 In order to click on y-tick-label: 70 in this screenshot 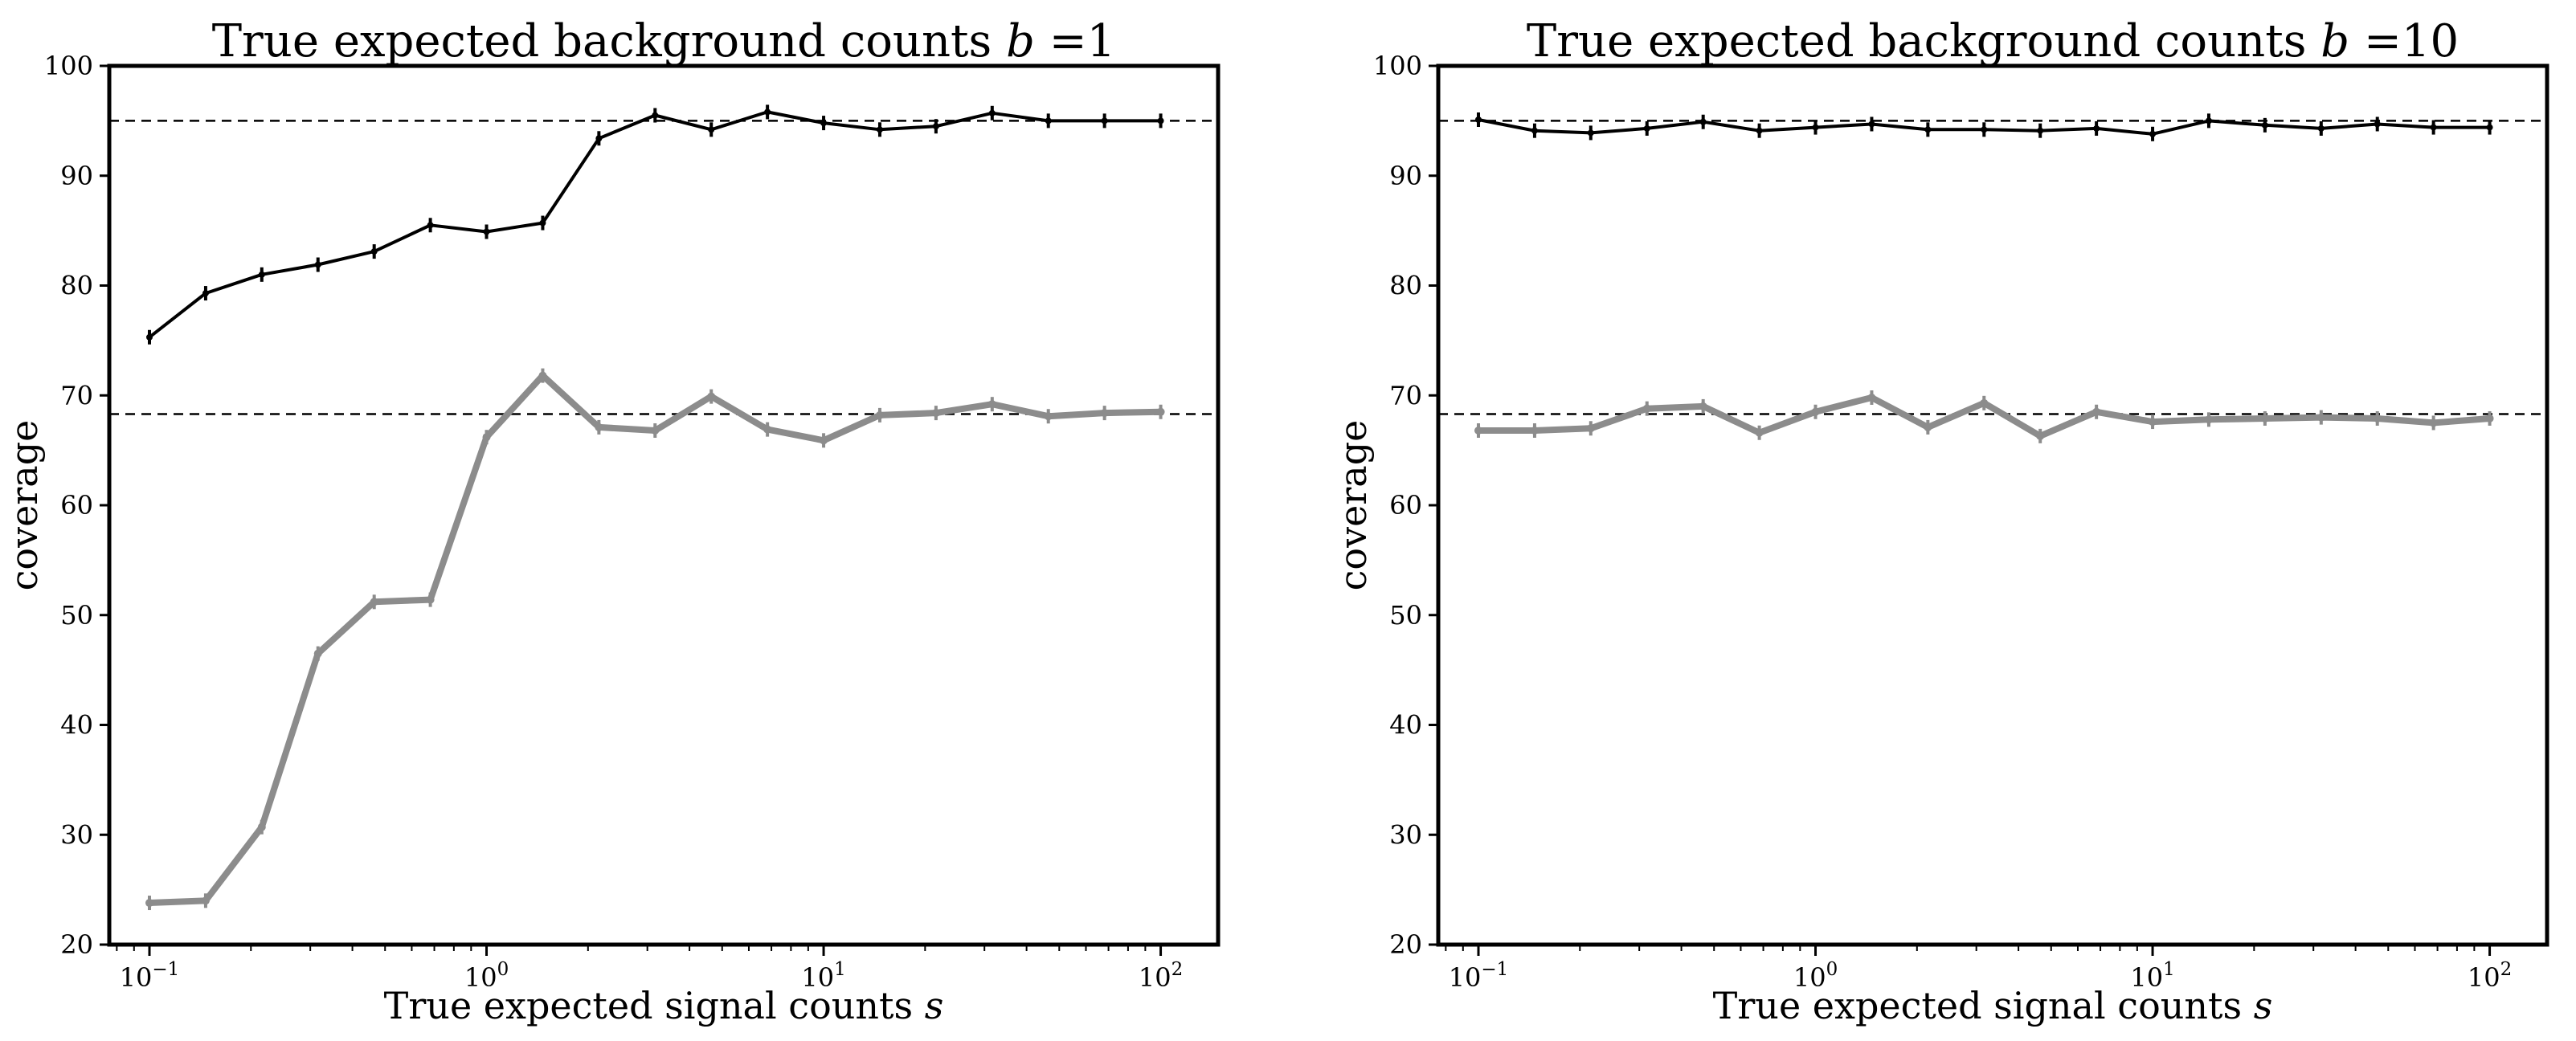, I will do `click(77, 395)`.